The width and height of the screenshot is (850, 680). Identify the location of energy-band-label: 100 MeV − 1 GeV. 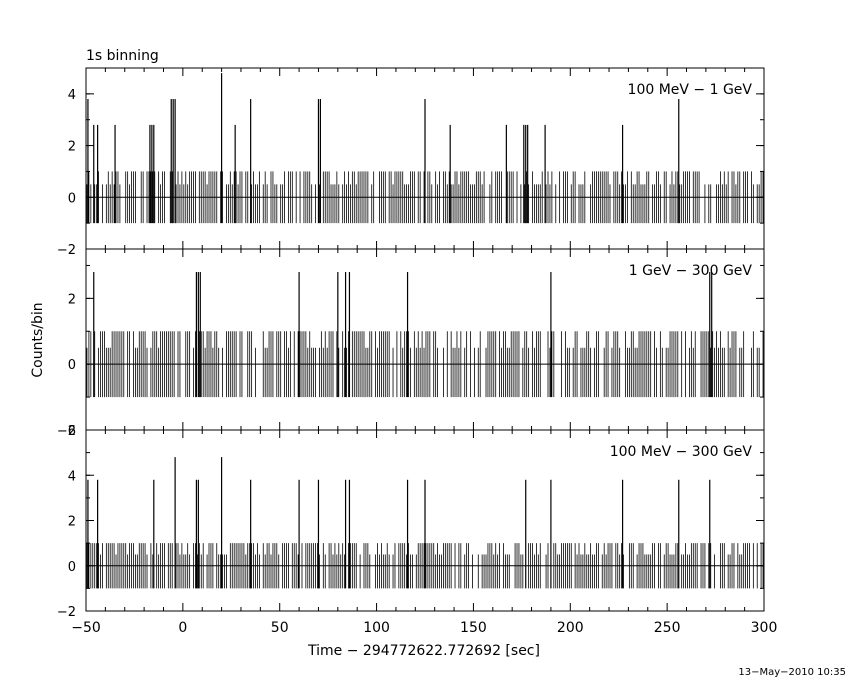
(690, 90).